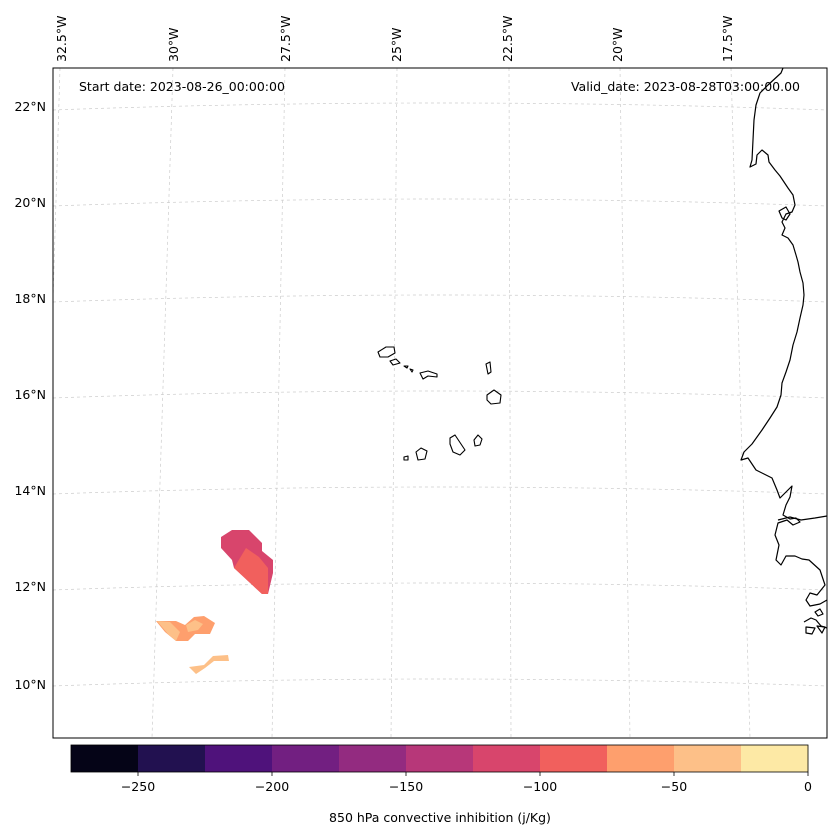 The width and height of the screenshot is (837, 836). I want to click on lat-label-18n: 18°N, so click(30, 298).